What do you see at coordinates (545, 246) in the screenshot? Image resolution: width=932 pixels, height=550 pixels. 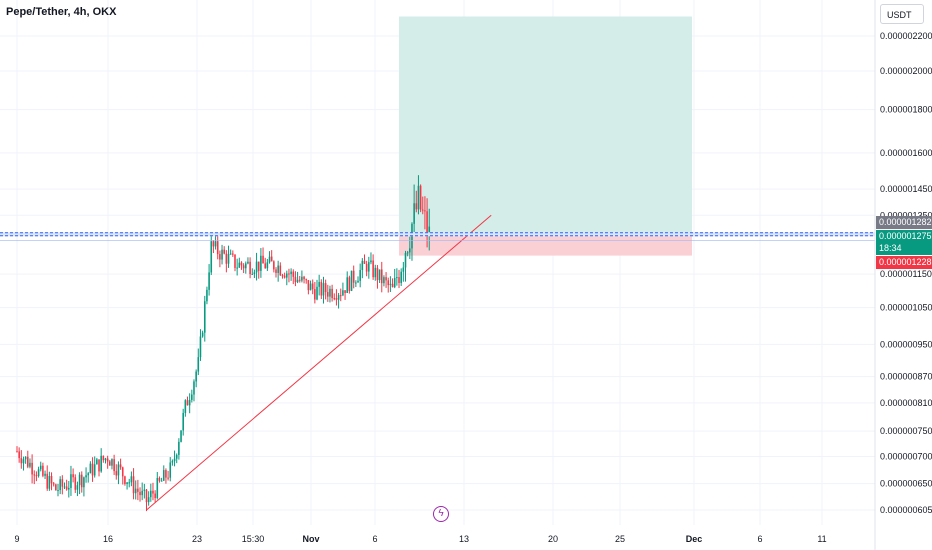 I see `stop-loss-zone` at bounding box center [545, 246].